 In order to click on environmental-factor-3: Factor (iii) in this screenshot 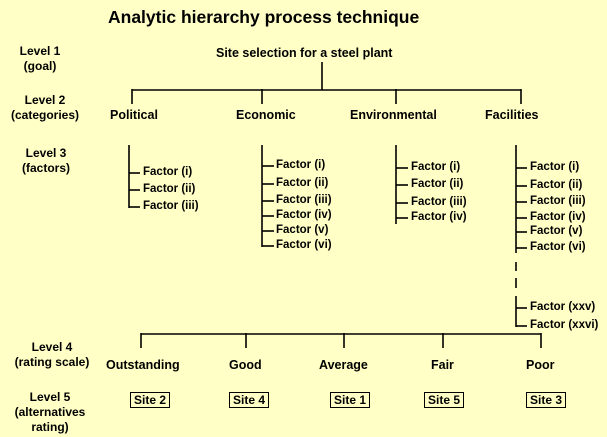, I will do `click(439, 202)`.